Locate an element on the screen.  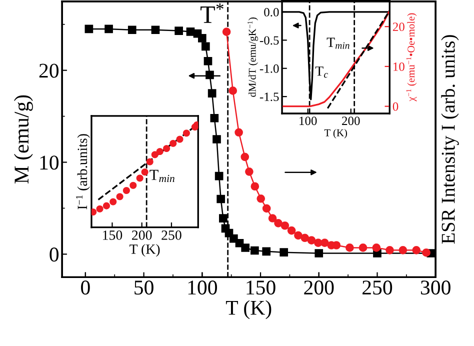
y2-tick-label: 10 is located at coordinates (399, 66).